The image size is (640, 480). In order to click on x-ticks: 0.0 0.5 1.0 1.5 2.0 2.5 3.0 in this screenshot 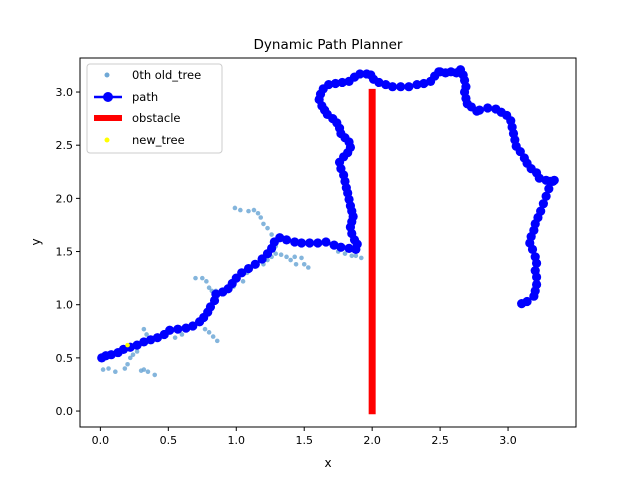, I will do `click(304, 437)`.